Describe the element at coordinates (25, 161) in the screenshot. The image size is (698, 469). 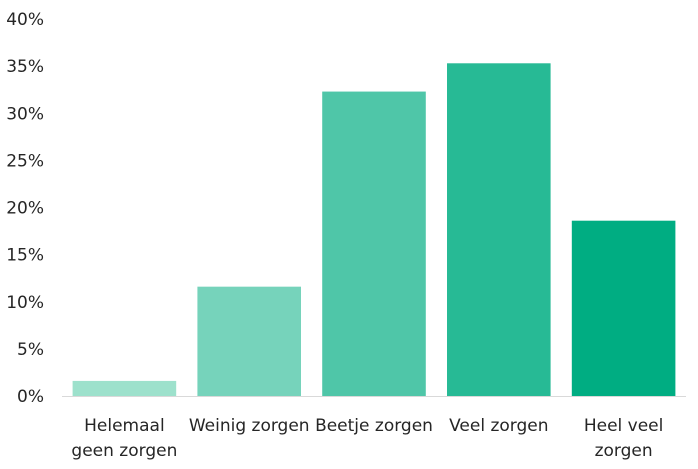
I see `y-tick-label: 25%` at that location.